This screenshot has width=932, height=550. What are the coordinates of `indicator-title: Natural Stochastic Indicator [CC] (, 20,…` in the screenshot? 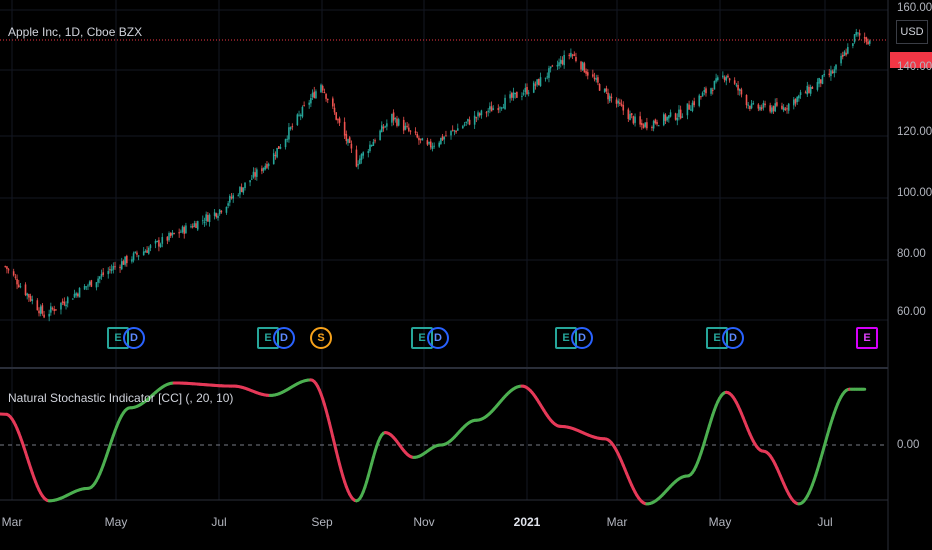 It's located at (121, 398).